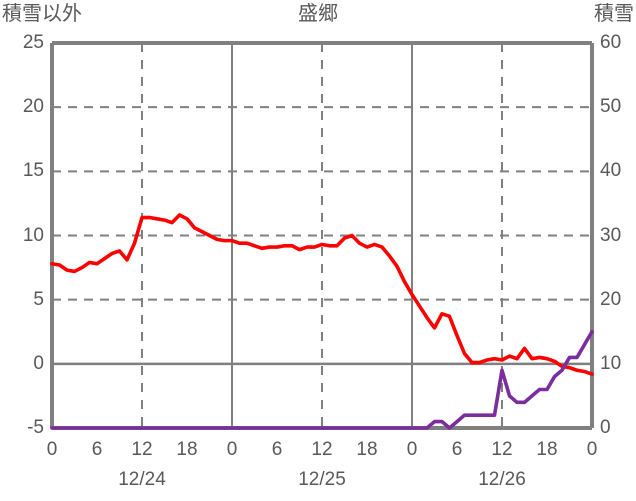 The height and width of the screenshot is (501, 636). Describe the element at coordinates (33, 235) in the screenshot. I see `y-axis-left-tick: 10` at that location.